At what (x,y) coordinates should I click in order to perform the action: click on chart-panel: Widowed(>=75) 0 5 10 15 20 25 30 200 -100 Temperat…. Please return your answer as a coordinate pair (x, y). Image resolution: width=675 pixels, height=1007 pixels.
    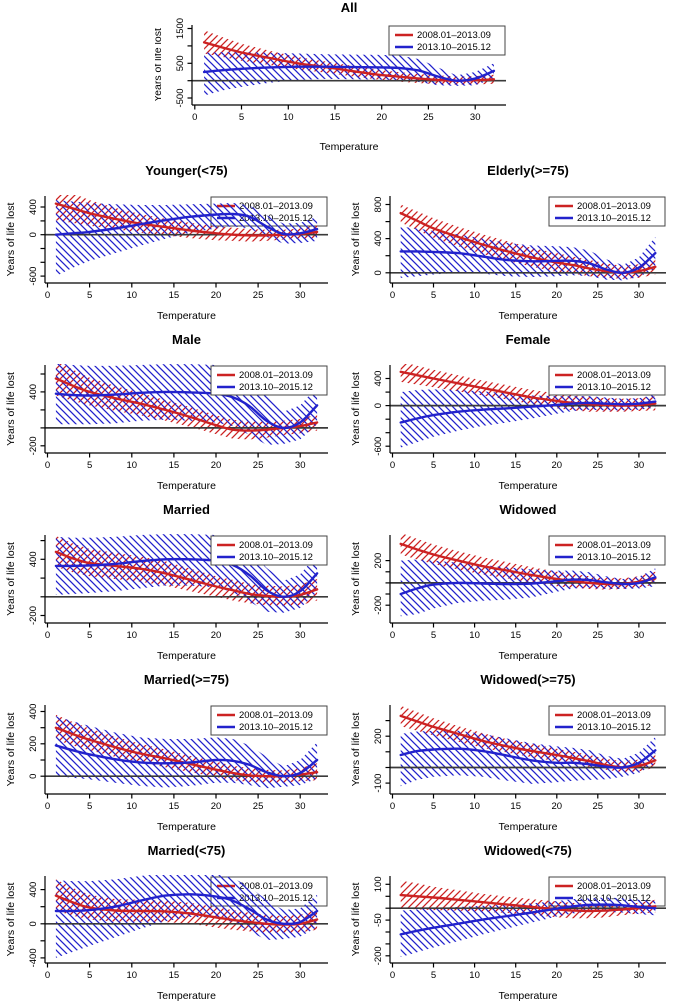
    Looking at the image, I should click on (508, 752).